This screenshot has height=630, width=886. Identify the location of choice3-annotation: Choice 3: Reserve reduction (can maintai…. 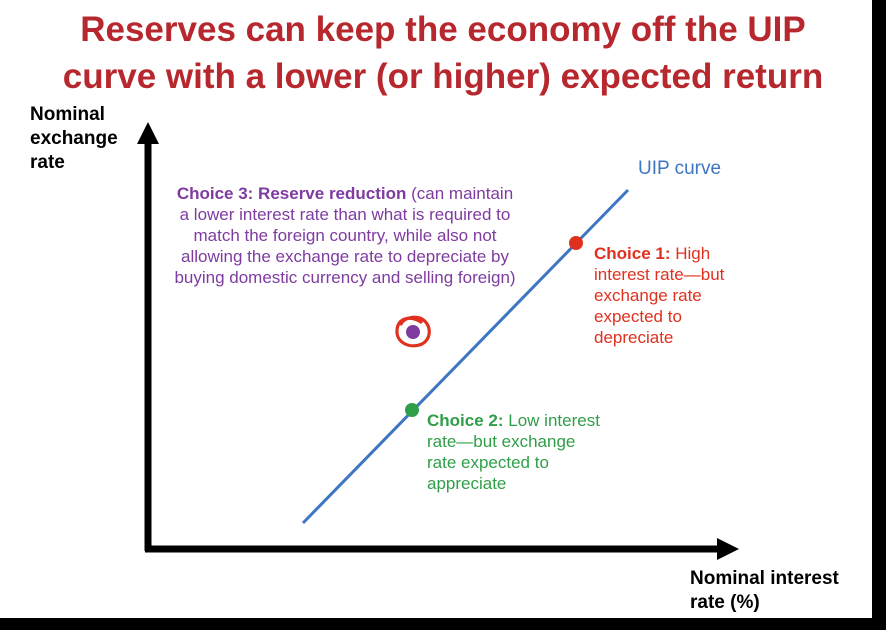
(345, 235).